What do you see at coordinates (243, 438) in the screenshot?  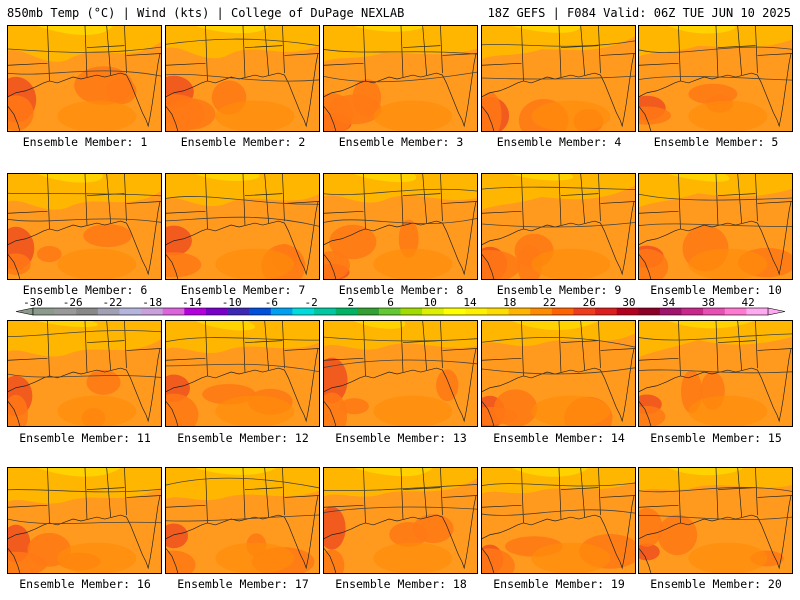 I see `ensemble-member-label: Ensemble Member: 12` at bounding box center [243, 438].